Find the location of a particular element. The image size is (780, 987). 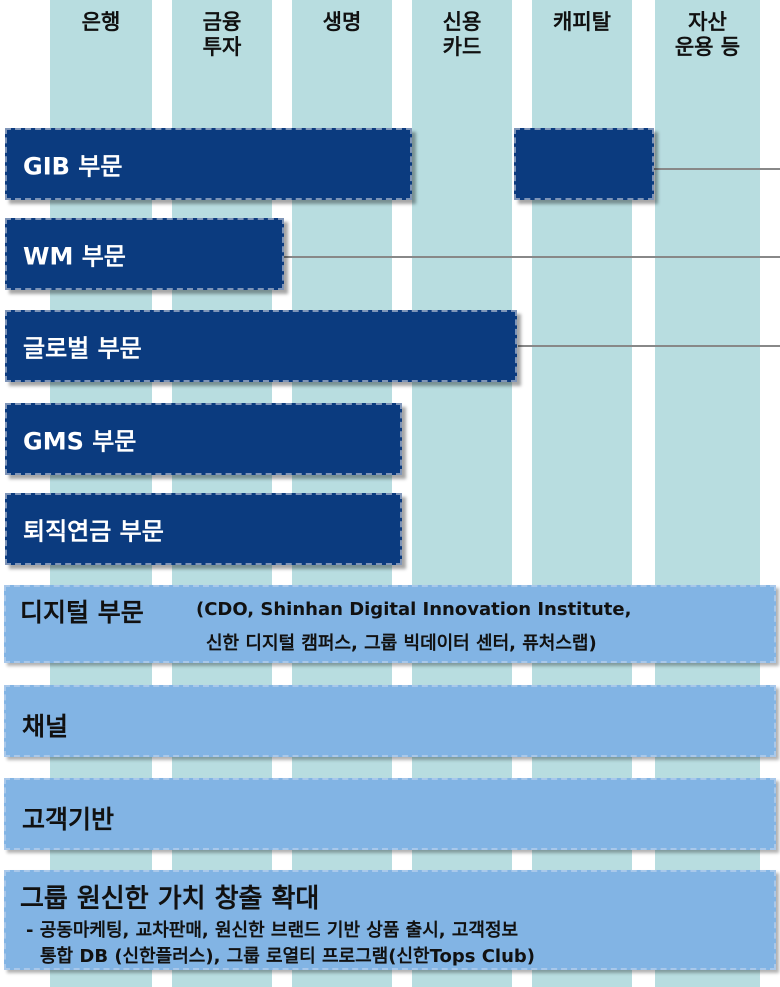

column-header: 신용 카드 is located at coordinates (462, 34).